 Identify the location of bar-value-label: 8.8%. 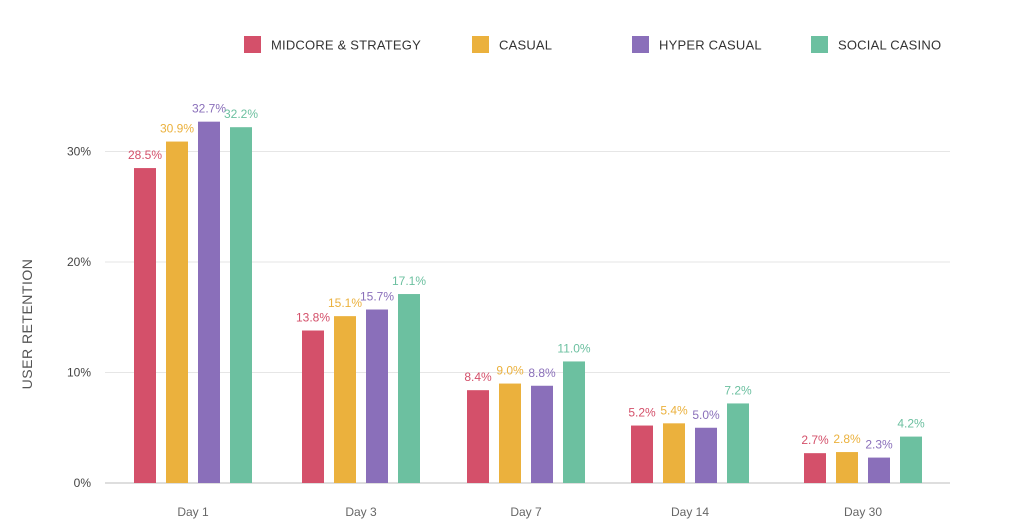
(542, 373).